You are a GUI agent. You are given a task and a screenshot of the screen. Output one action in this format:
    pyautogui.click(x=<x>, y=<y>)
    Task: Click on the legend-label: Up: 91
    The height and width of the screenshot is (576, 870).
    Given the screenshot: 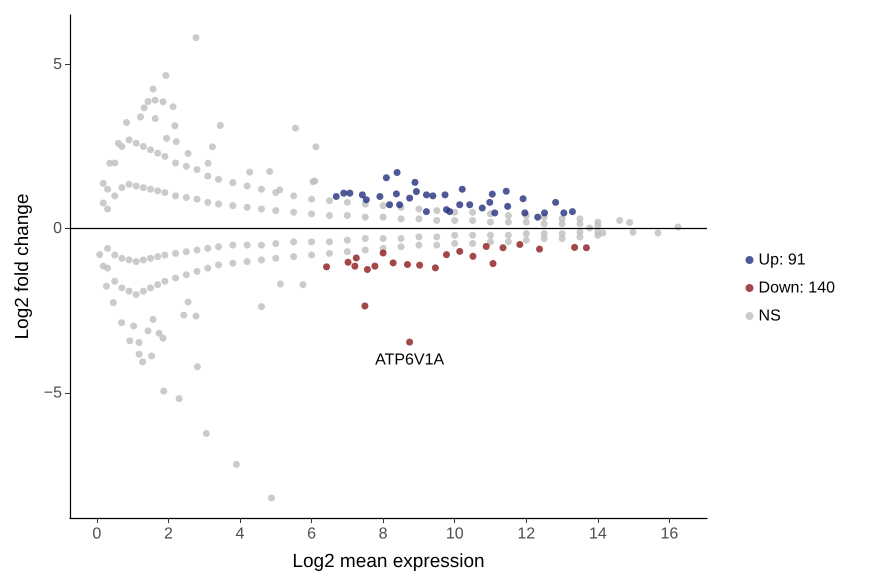 What is the action you would take?
    pyautogui.click(x=782, y=260)
    